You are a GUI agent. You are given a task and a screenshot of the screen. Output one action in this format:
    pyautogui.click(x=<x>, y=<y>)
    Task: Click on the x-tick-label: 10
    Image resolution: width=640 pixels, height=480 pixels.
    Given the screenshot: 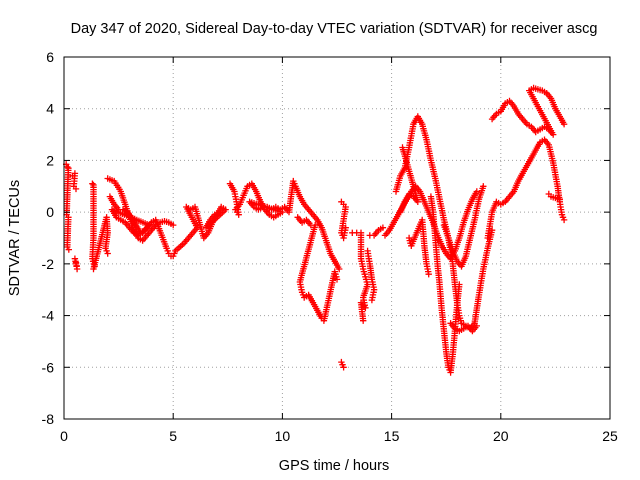 What is the action you would take?
    pyautogui.click(x=283, y=436)
    